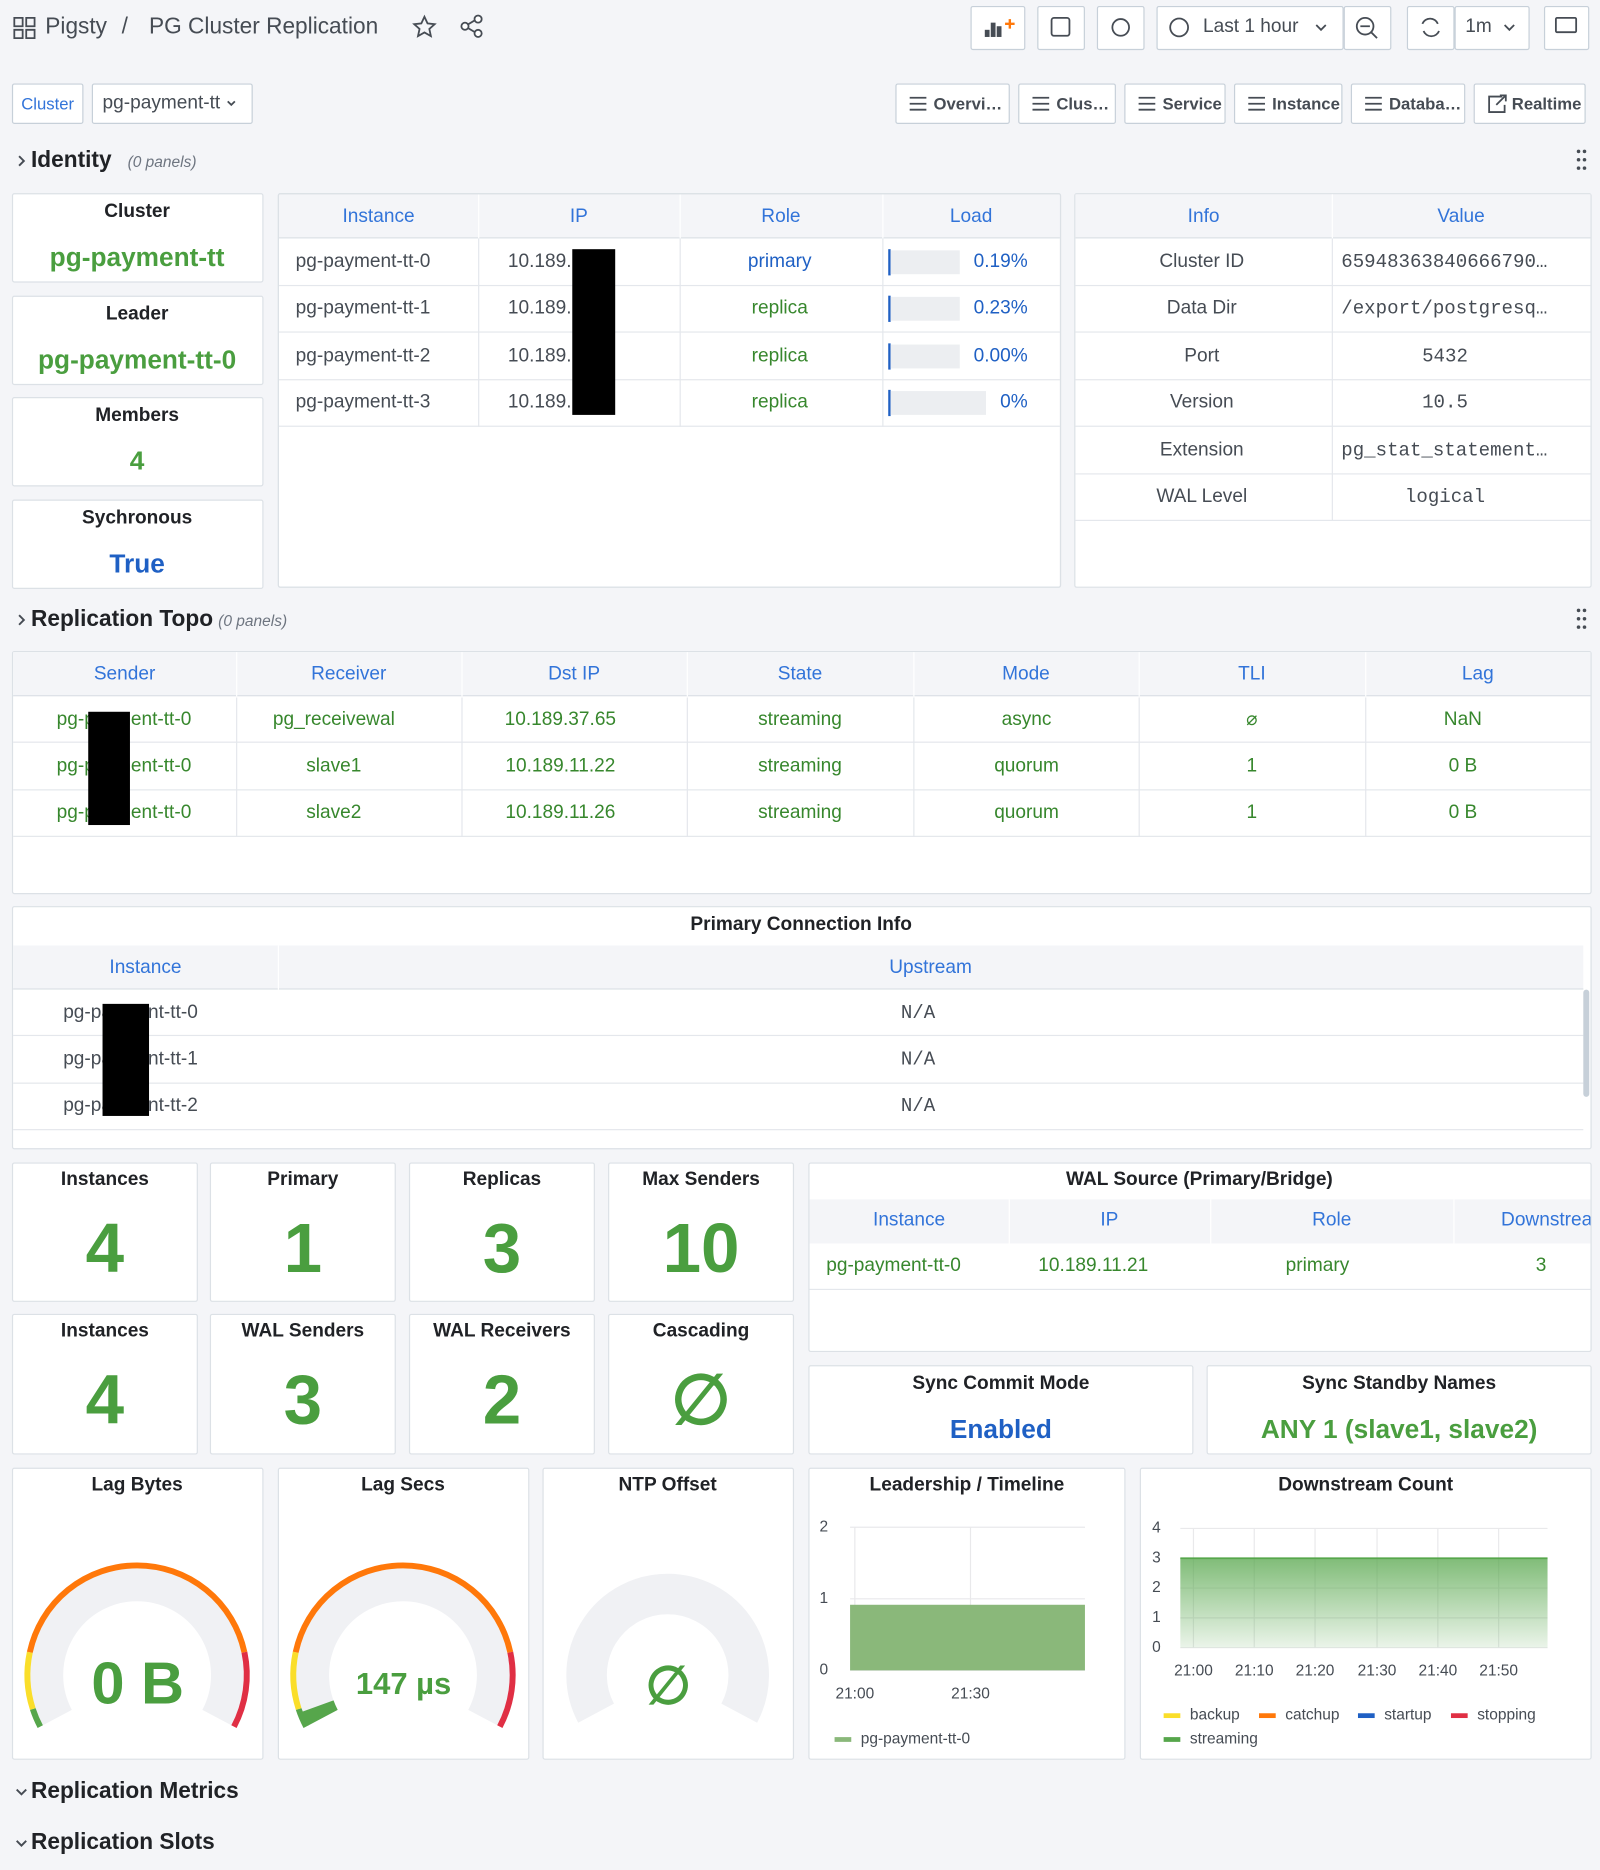 The image size is (1600, 1870). I want to click on panel-title: Leadership / Timeline, so click(967, 1485).